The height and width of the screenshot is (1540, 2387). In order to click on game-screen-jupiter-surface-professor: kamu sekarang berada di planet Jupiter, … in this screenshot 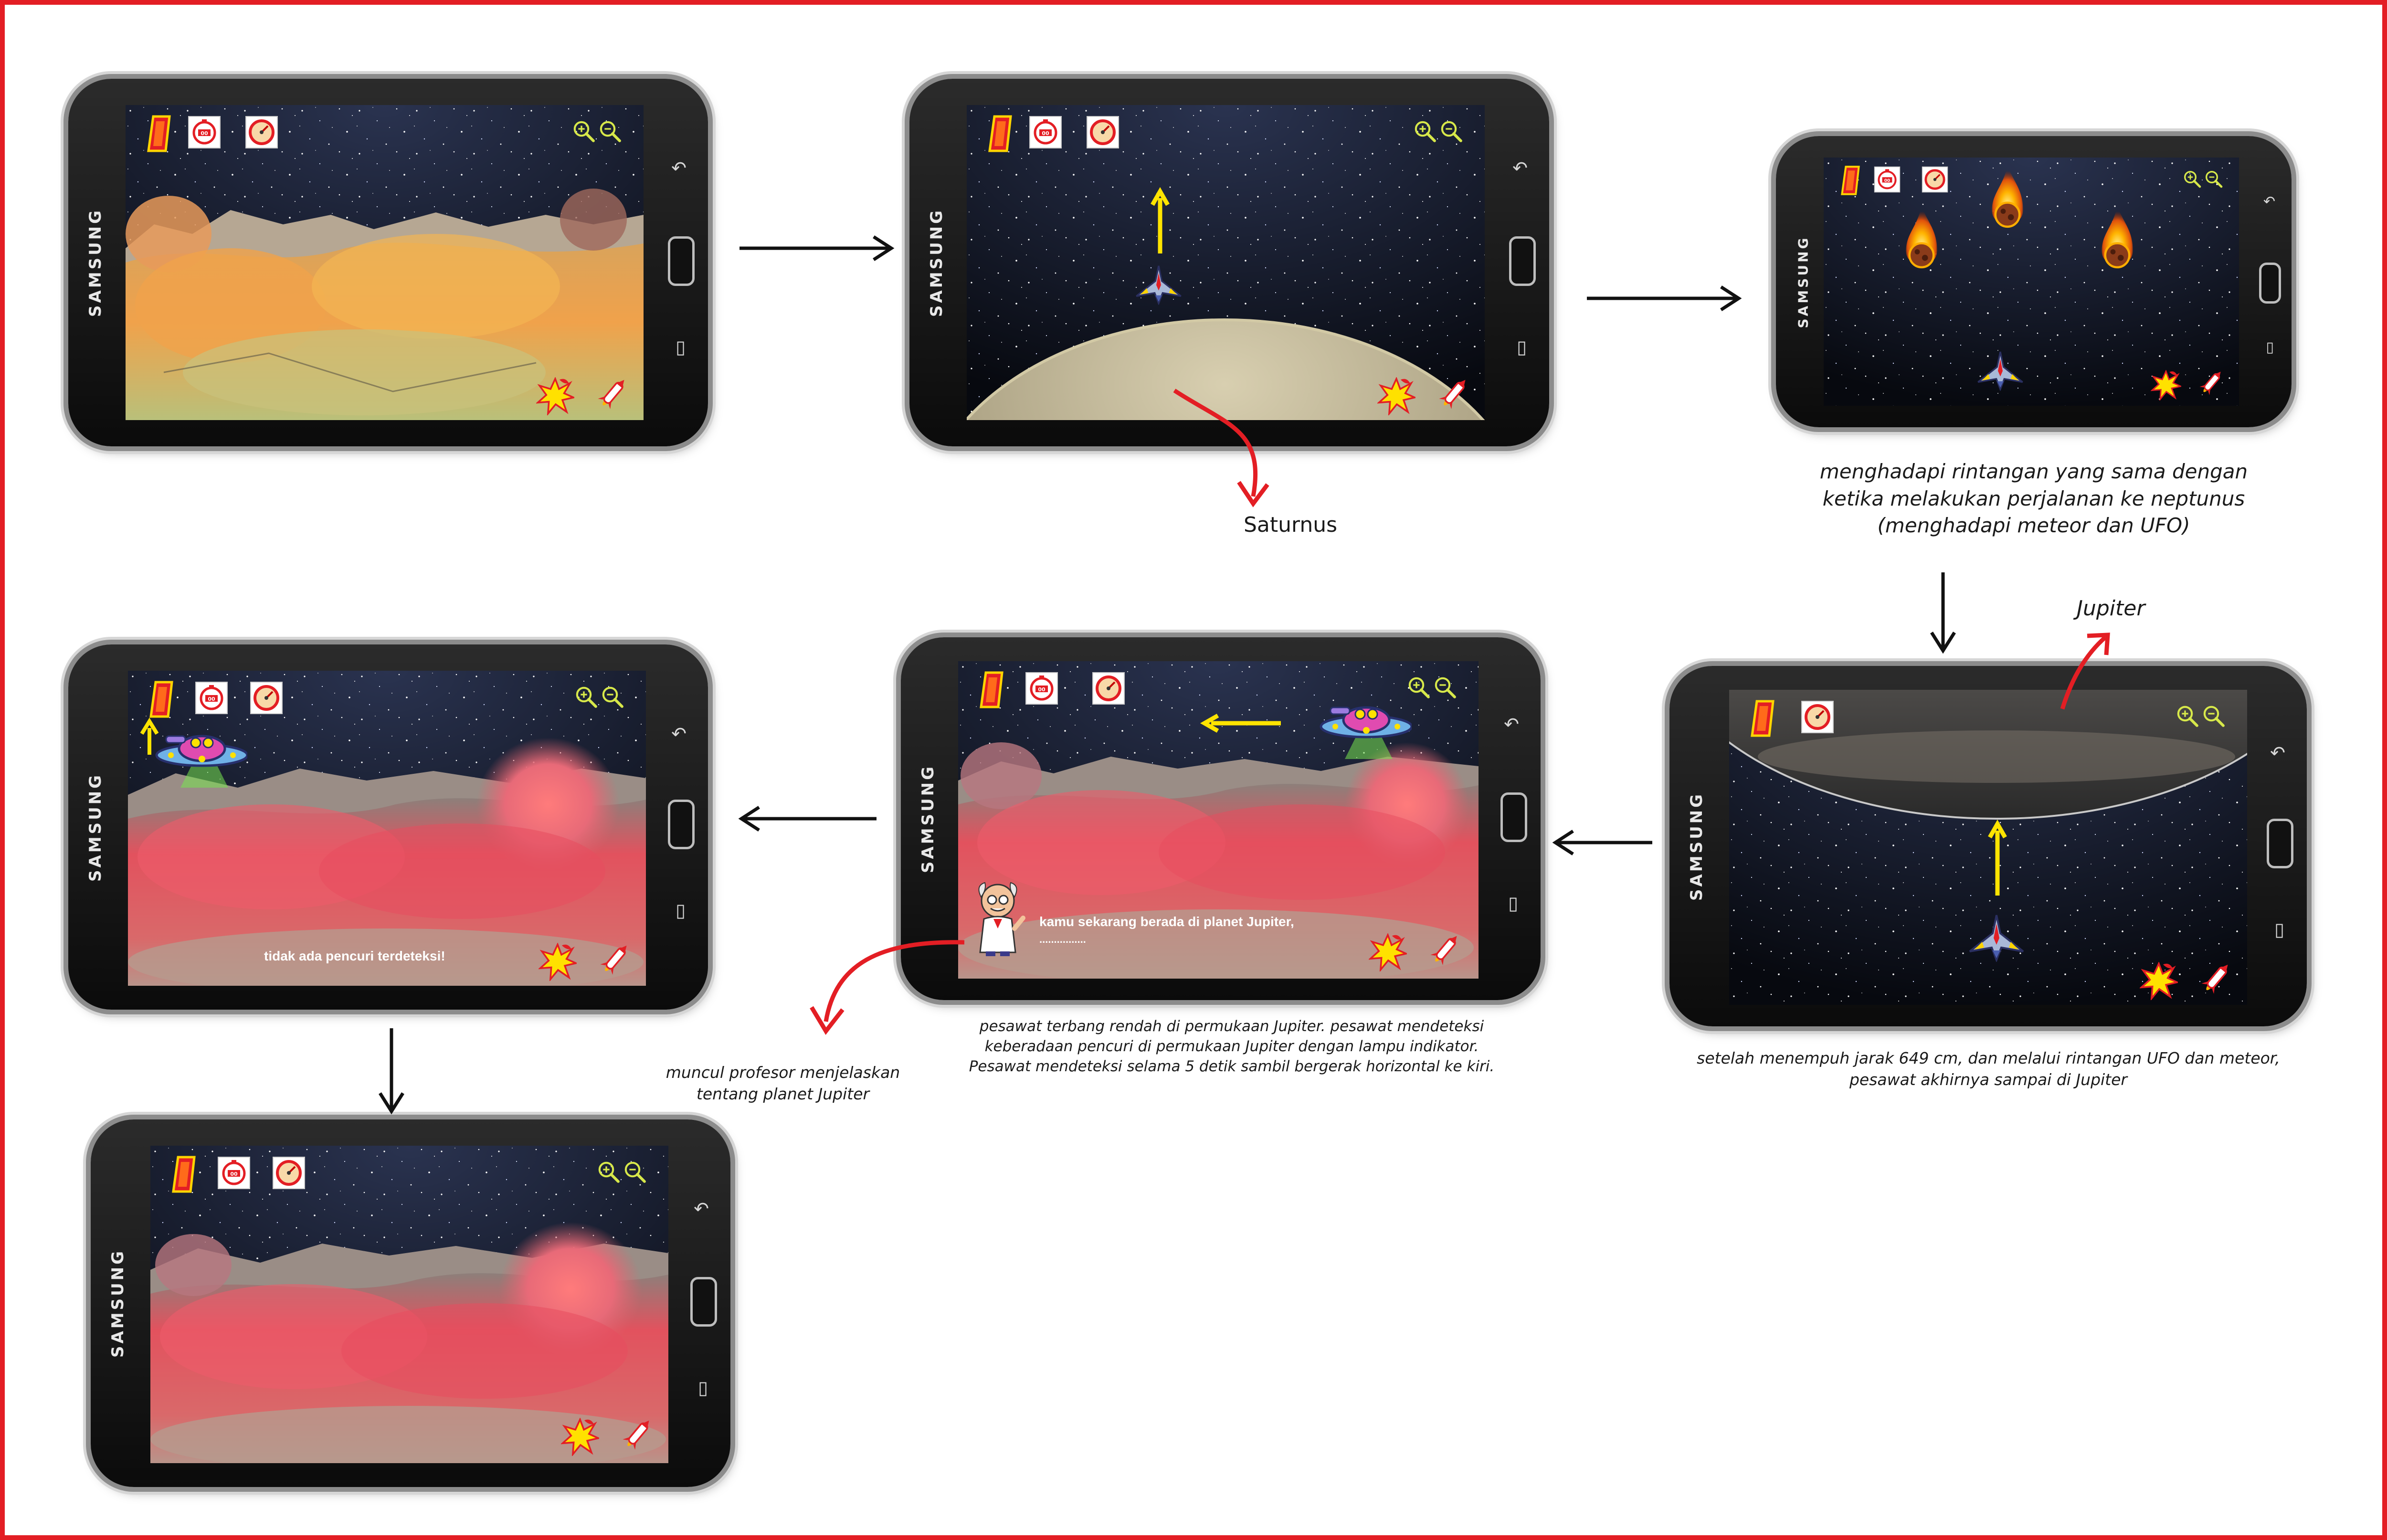, I will do `click(1218, 820)`.